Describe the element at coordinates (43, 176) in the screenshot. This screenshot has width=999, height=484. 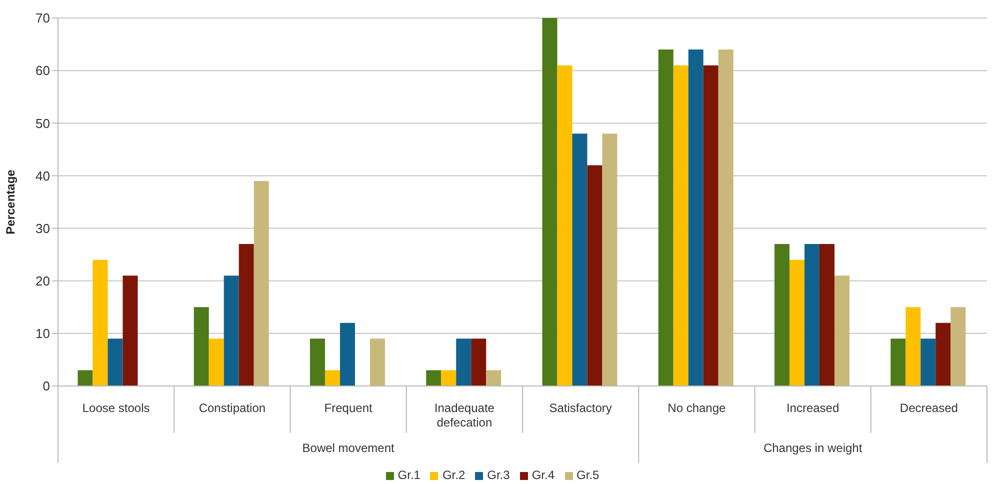
I see `y-tick-label: 40` at that location.